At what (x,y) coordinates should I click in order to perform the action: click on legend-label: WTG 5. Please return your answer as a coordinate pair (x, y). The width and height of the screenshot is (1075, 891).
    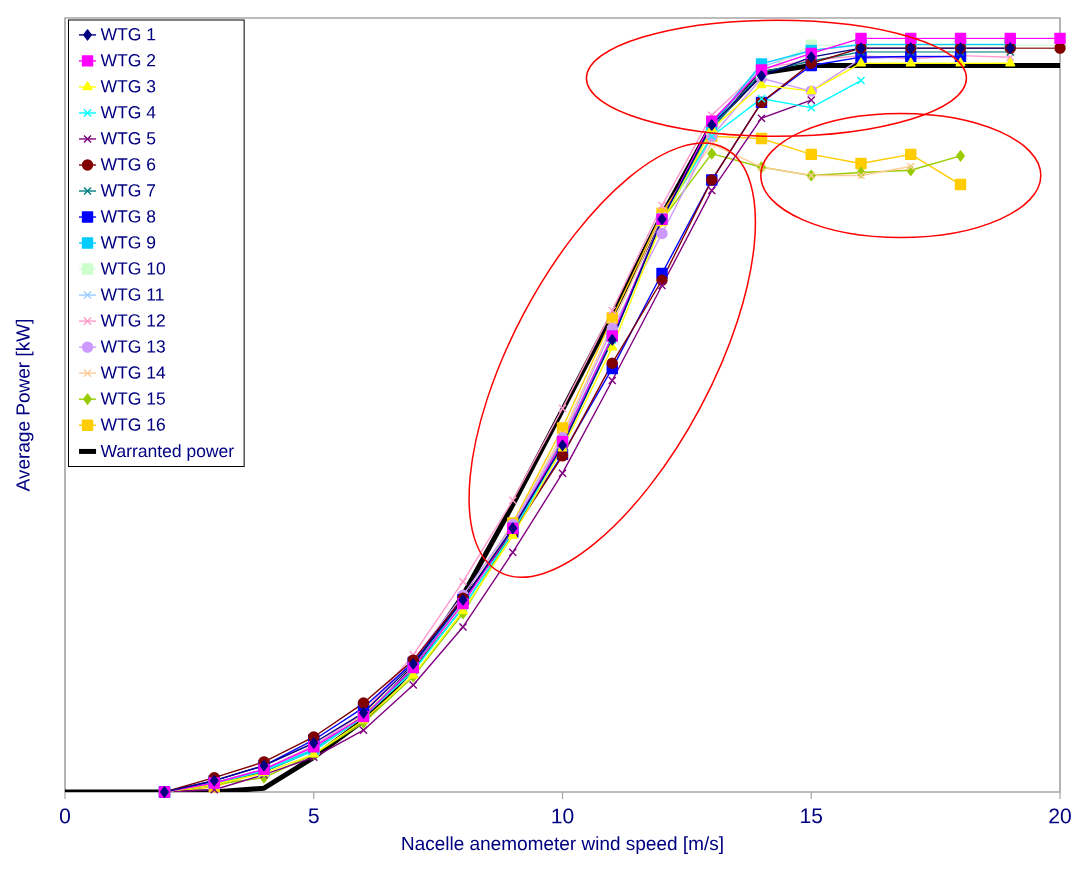
    Looking at the image, I should click on (128, 138).